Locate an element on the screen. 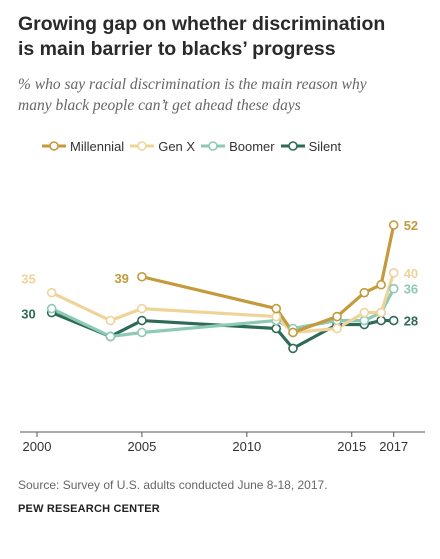 The height and width of the screenshot is (559, 440). legend-label-gen-x: Gen X is located at coordinates (177, 146).